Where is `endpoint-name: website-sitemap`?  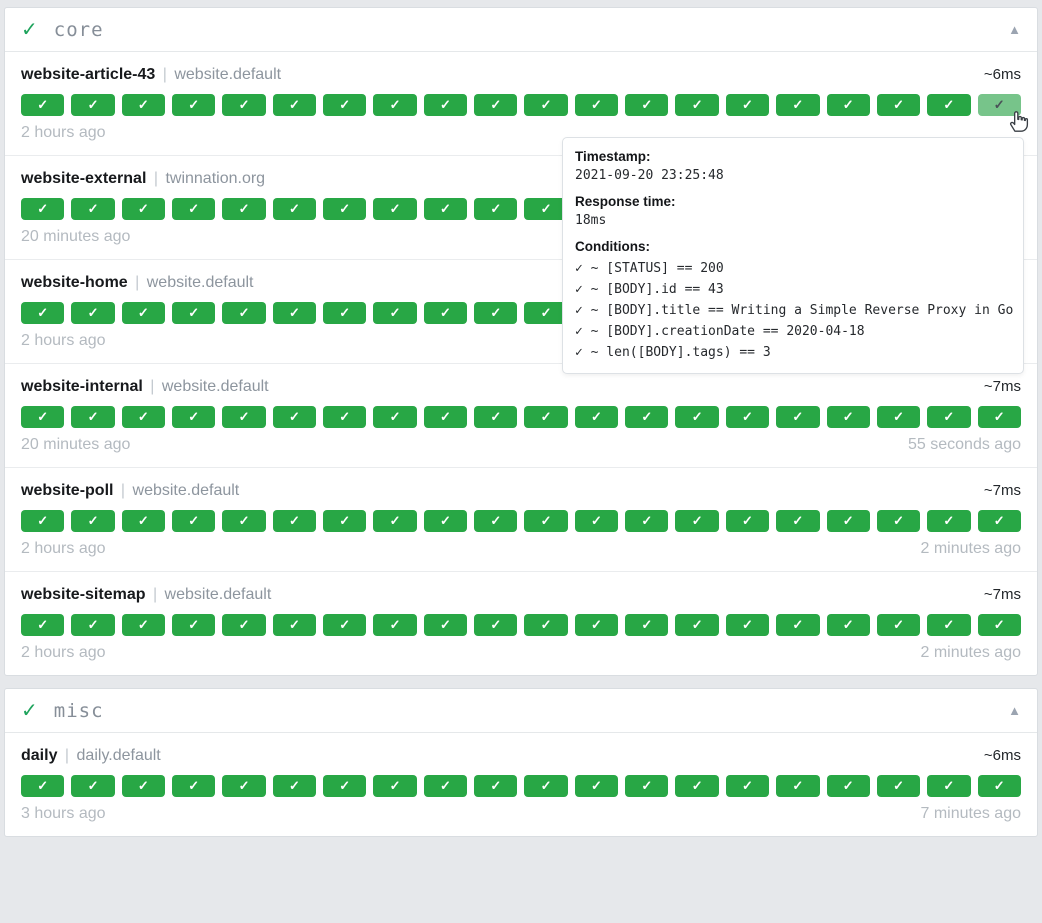
endpoint-name: website-sitemap is located at coordinates (83, 594).